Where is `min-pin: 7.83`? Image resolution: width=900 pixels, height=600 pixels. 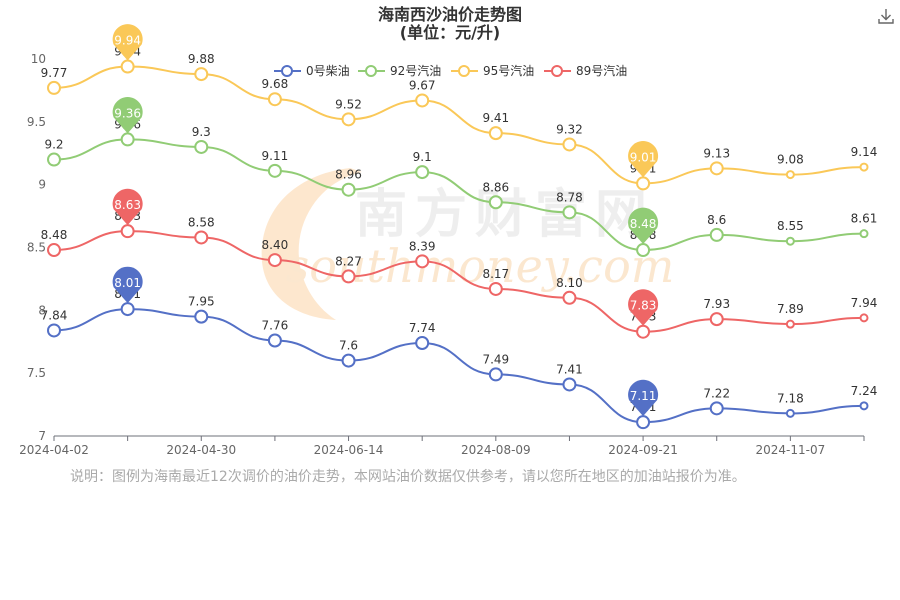
min-pin: 7.83 is located at coordinates (643, 307).